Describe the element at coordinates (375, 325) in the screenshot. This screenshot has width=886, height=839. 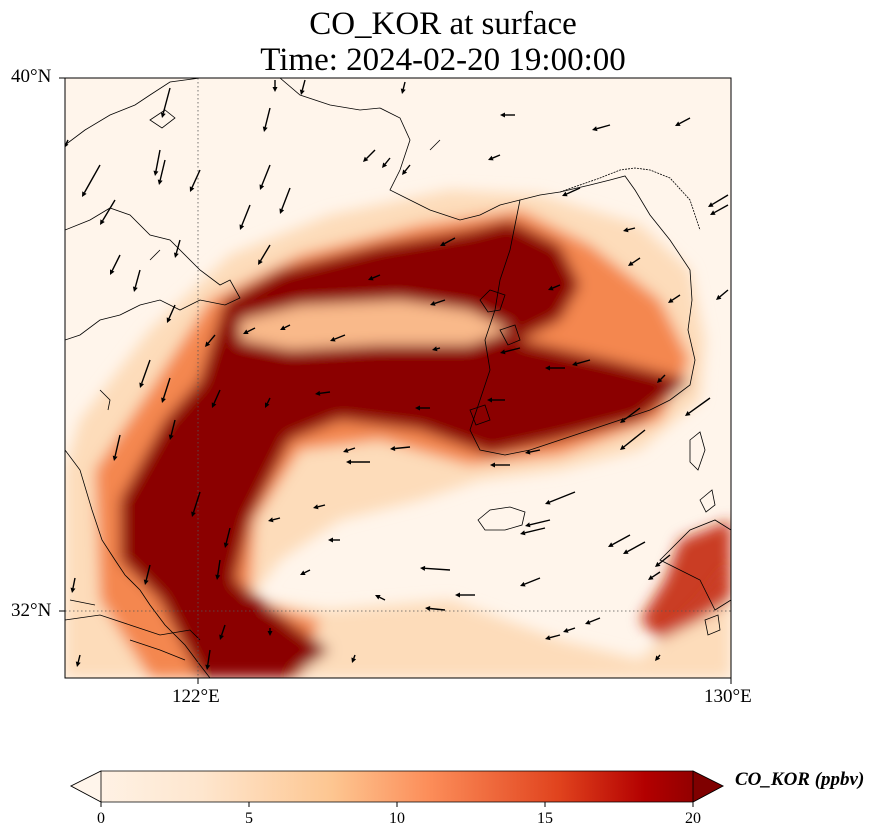
I see `plume-gap` at that location.